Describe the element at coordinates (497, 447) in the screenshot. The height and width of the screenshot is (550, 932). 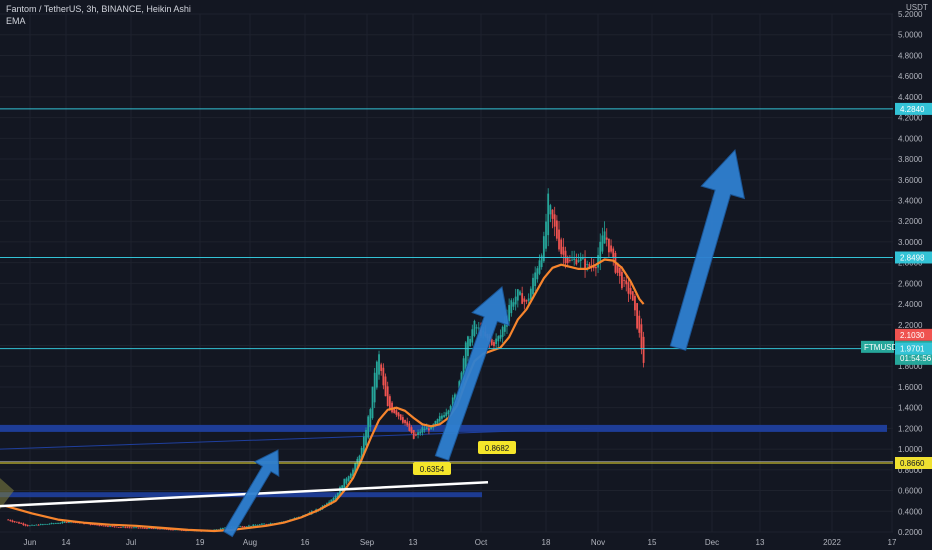
I see `annotation-box` at that location.